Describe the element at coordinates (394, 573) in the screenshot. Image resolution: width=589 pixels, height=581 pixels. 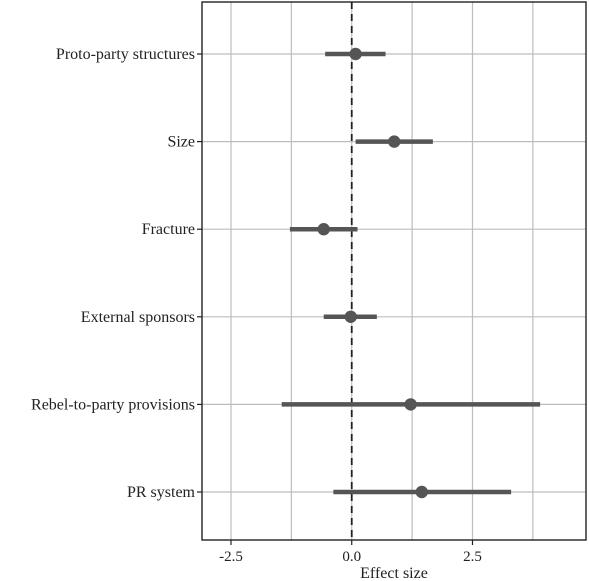
I see `x-axis-label: Effect size` at that location.